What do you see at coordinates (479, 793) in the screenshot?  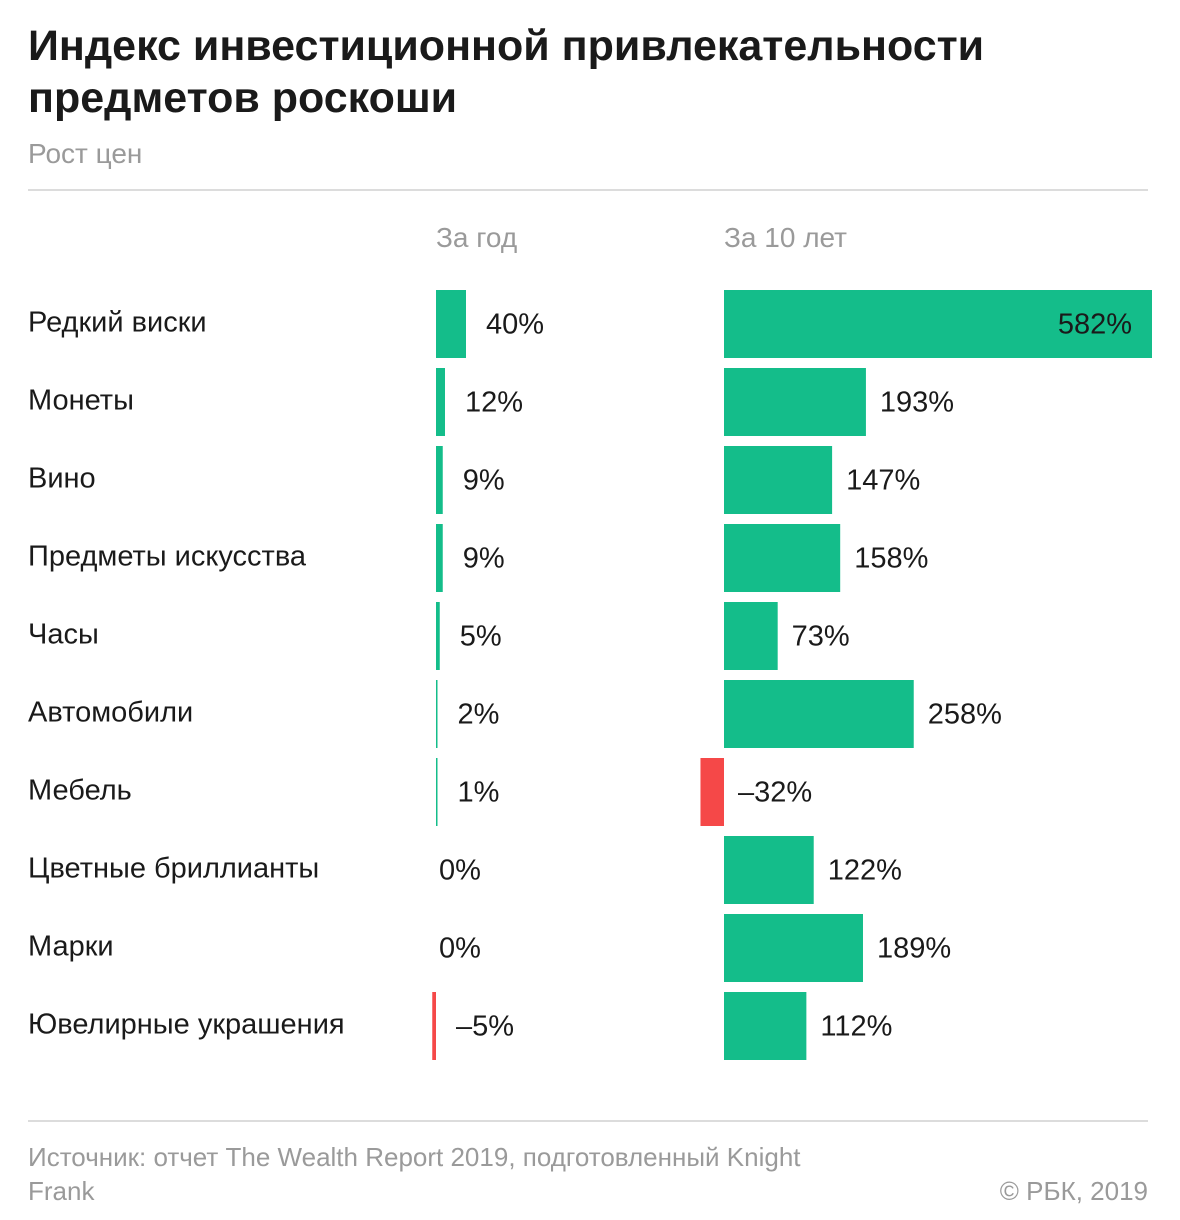 I see `value-label-year: 1%` at bounding box center [479, 793].